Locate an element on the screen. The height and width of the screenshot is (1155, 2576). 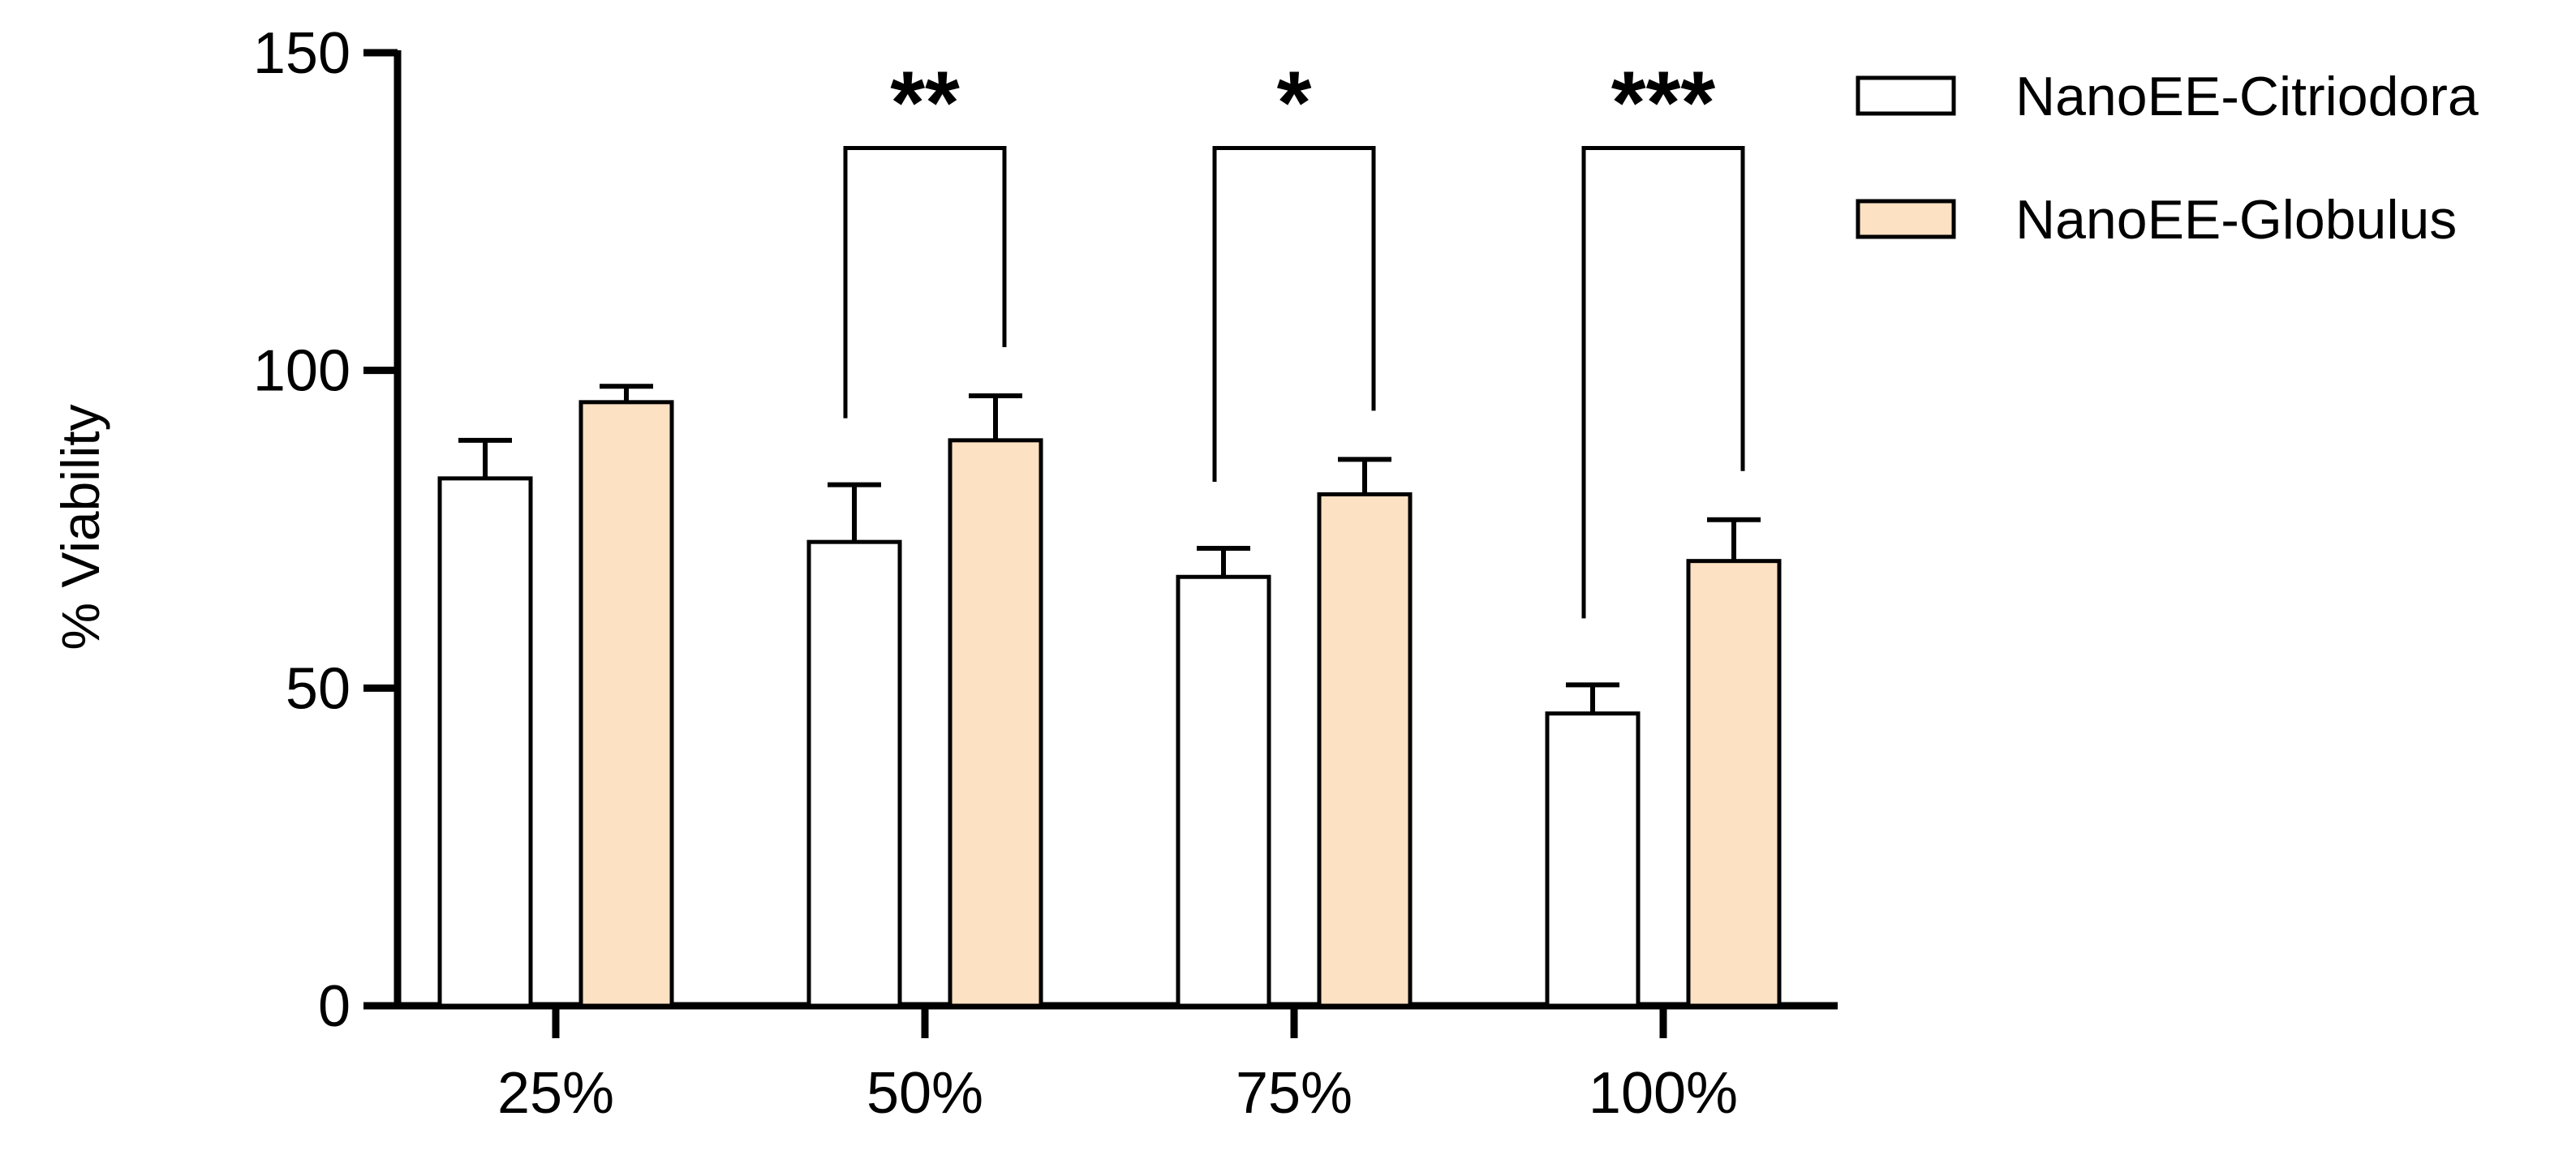
legend-label: NanoEE-Globulus is located at coordinates (2236, 220).